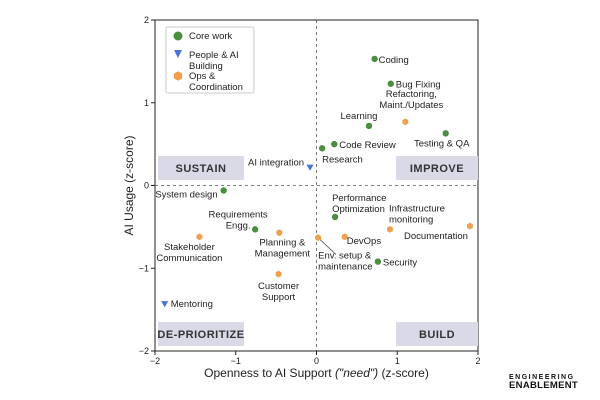 Image resolution: width=600 pixels, height=400 pixels. I want to click on data-point-label: Code Review, so click(367, 145).